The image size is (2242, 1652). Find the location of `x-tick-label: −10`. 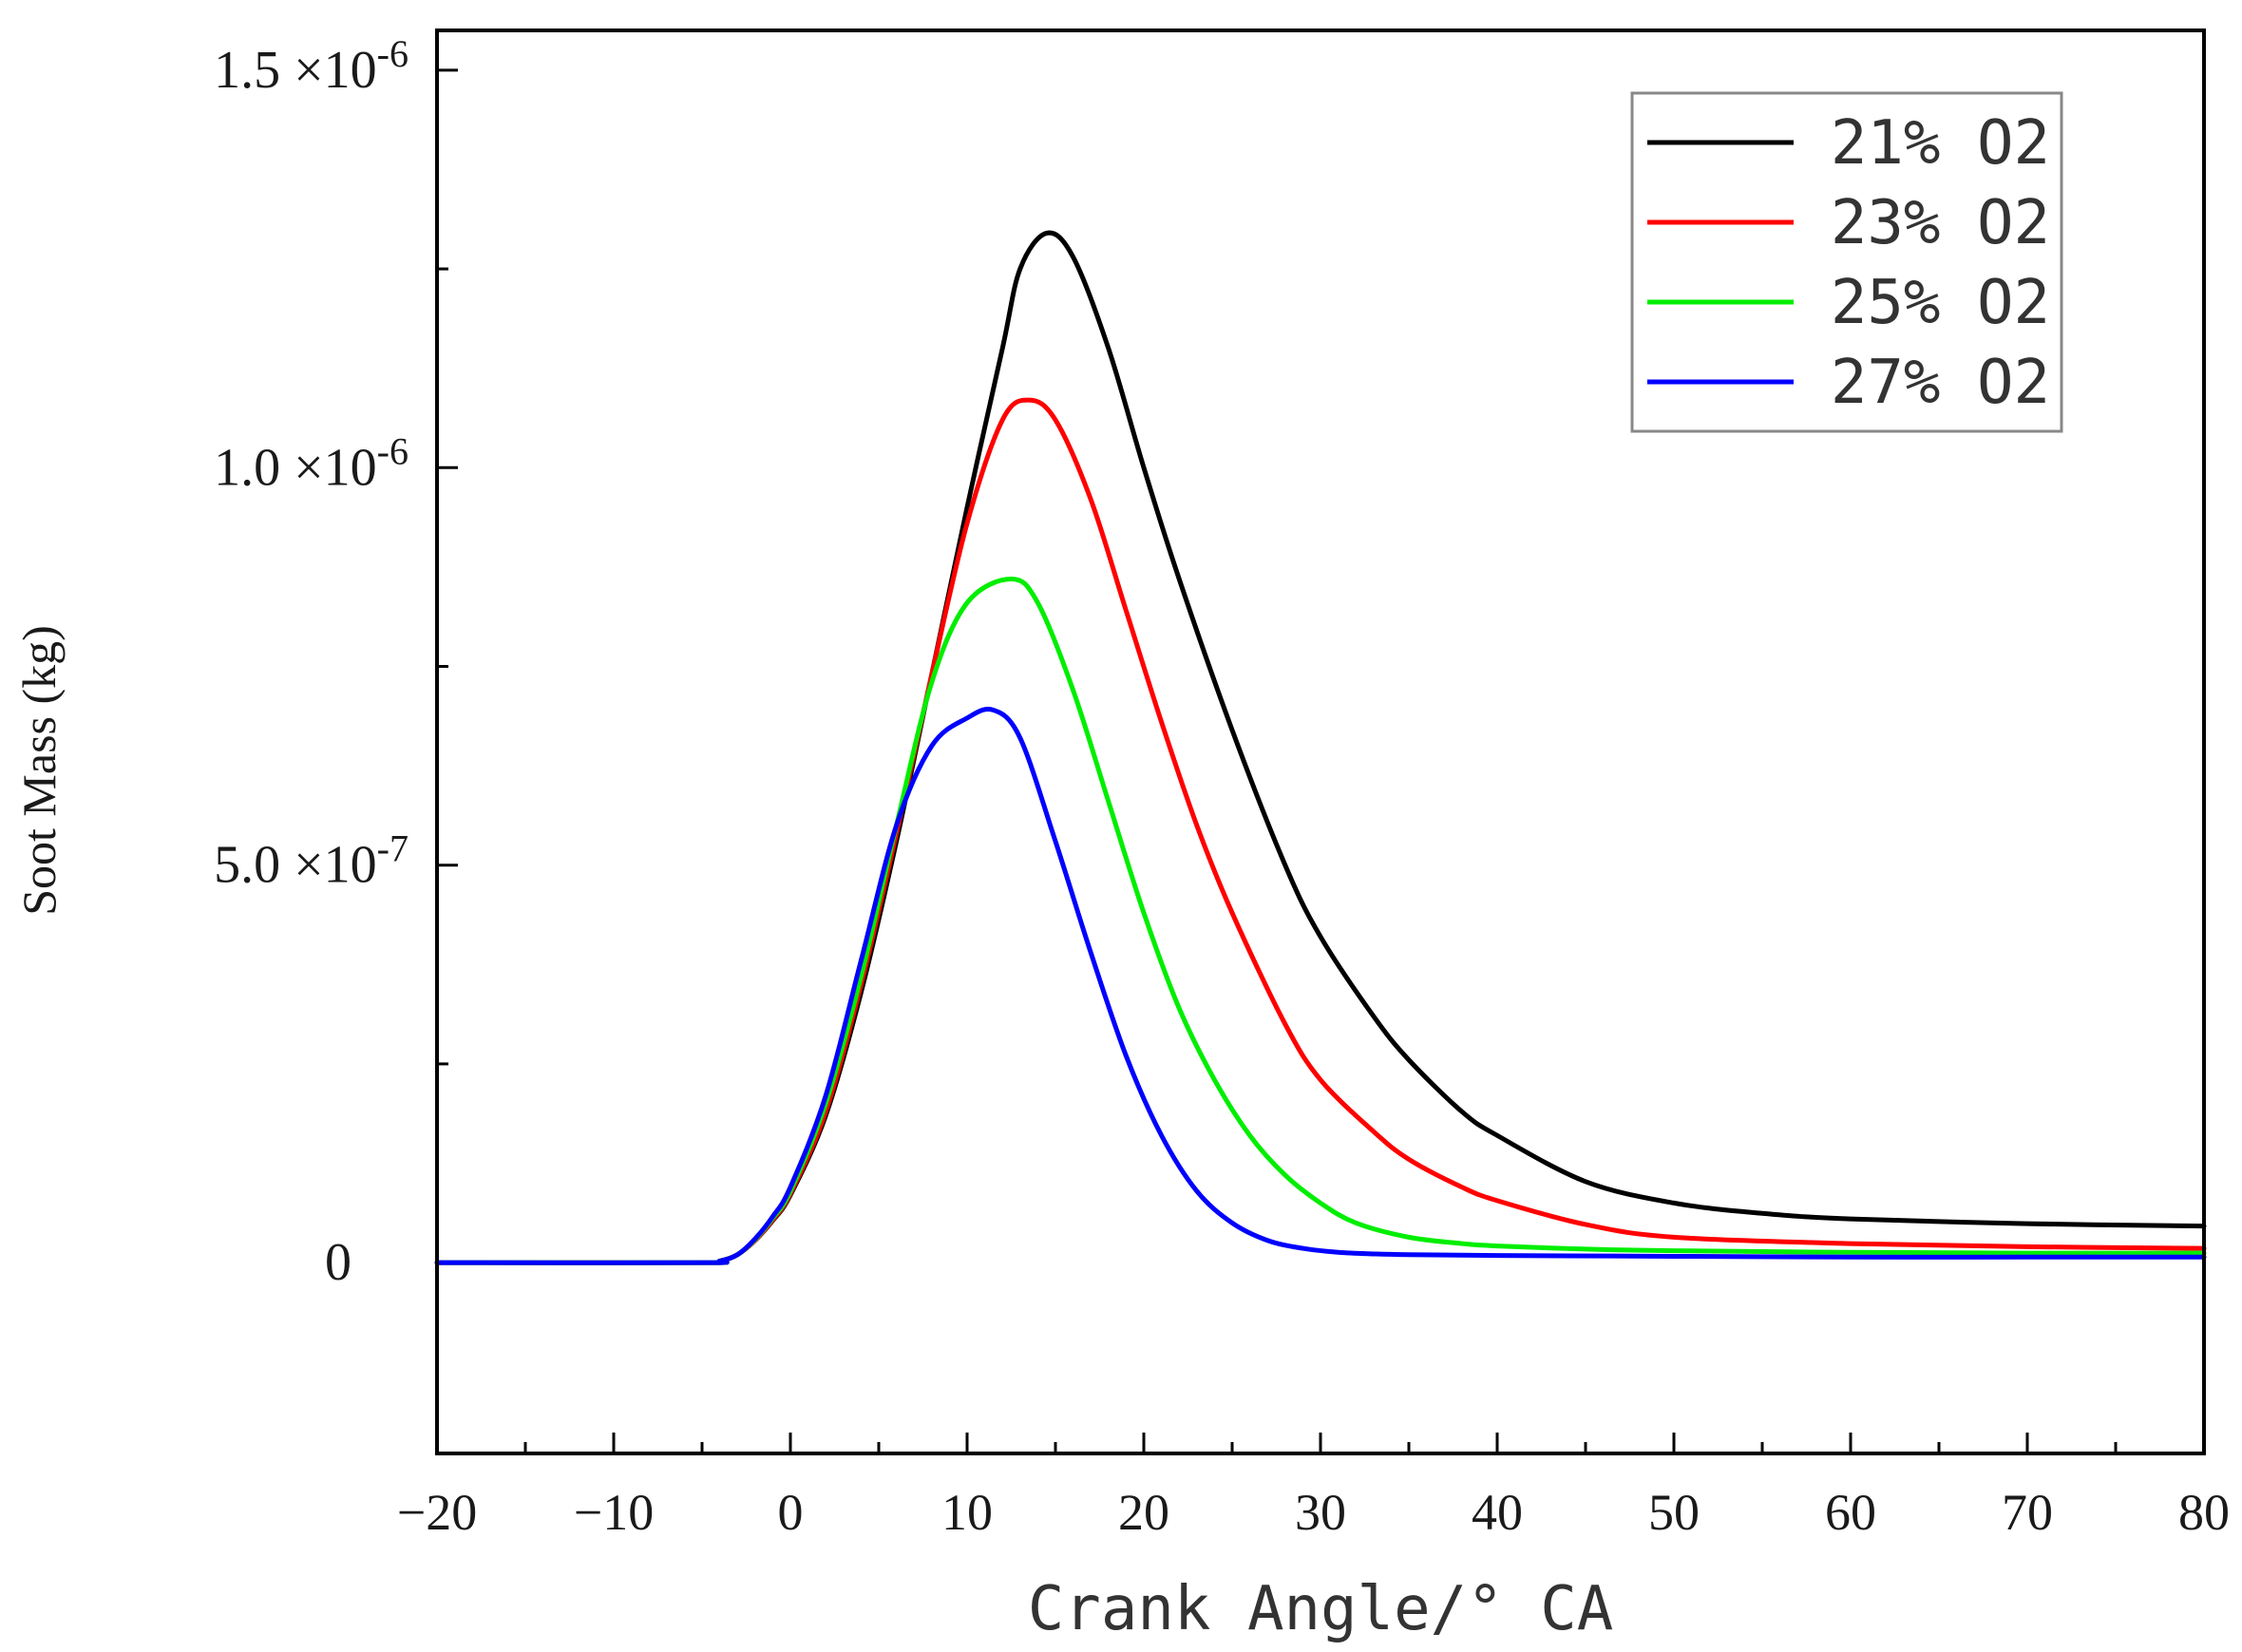

x-tick-label: −10 is located at coordinates (614, 1512).